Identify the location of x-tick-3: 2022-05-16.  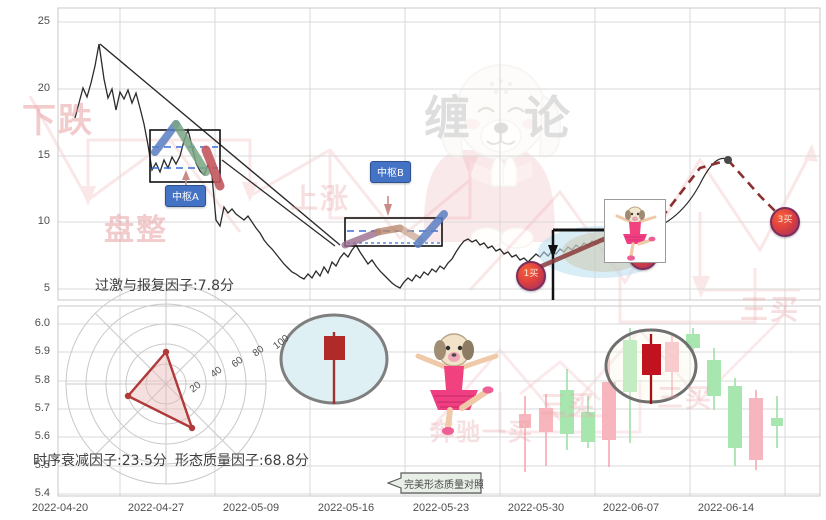
(346, 508).